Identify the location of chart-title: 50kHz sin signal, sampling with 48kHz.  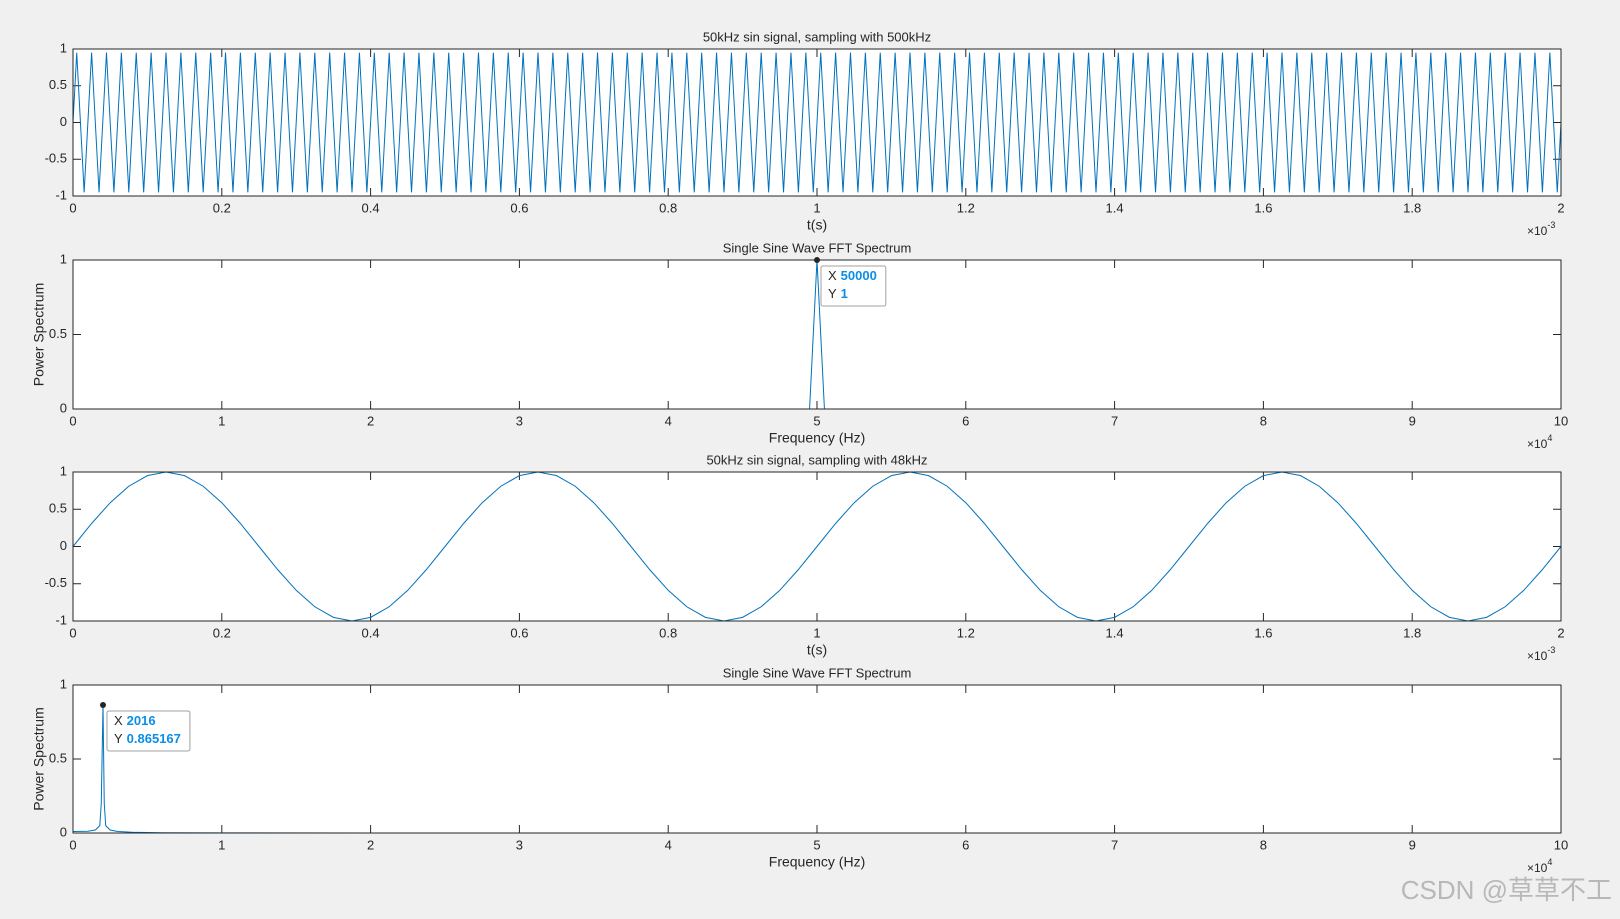
(816, 459).